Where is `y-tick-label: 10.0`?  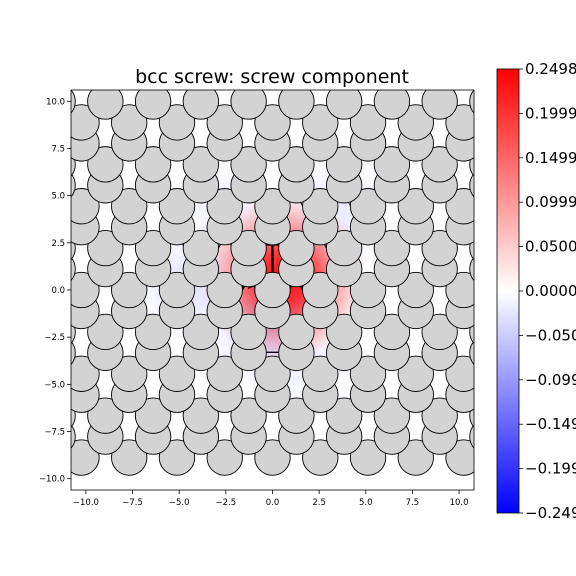
y-tick-label: 10.0 is located at coordinates (55, 102).